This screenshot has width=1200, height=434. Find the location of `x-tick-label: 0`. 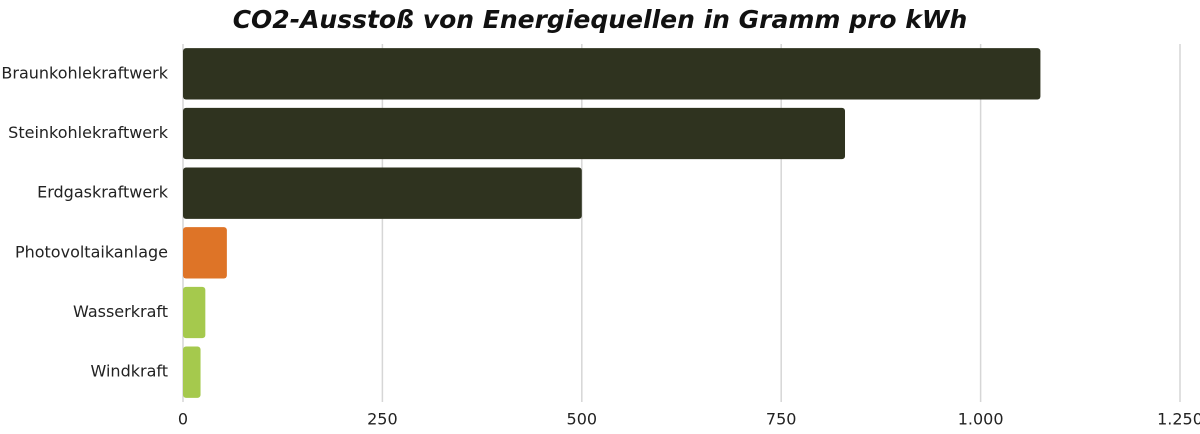

x-tick-label: 0 is located at coordinates (183, 419).